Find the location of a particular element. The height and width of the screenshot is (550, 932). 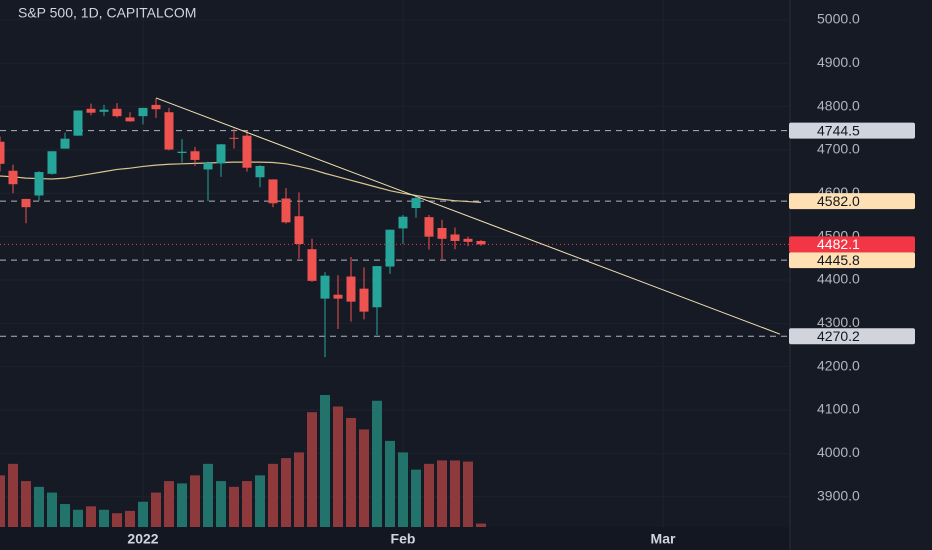

last-price-label-bg is located at coordinates (852, 244).